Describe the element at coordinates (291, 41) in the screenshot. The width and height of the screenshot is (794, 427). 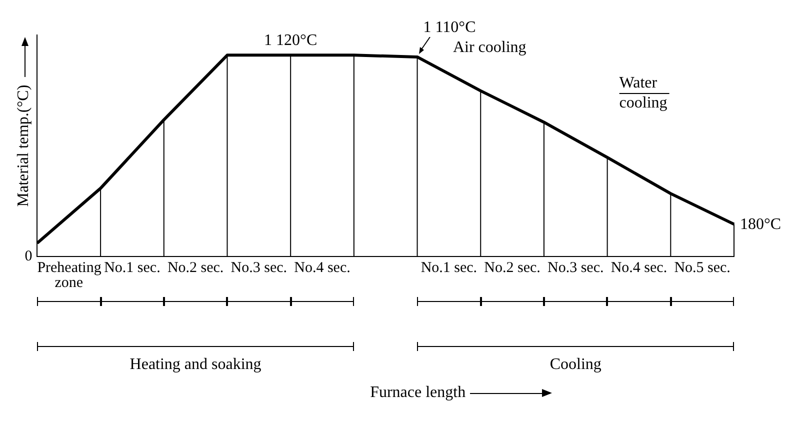
I see `text: 1 120°C` at that location.